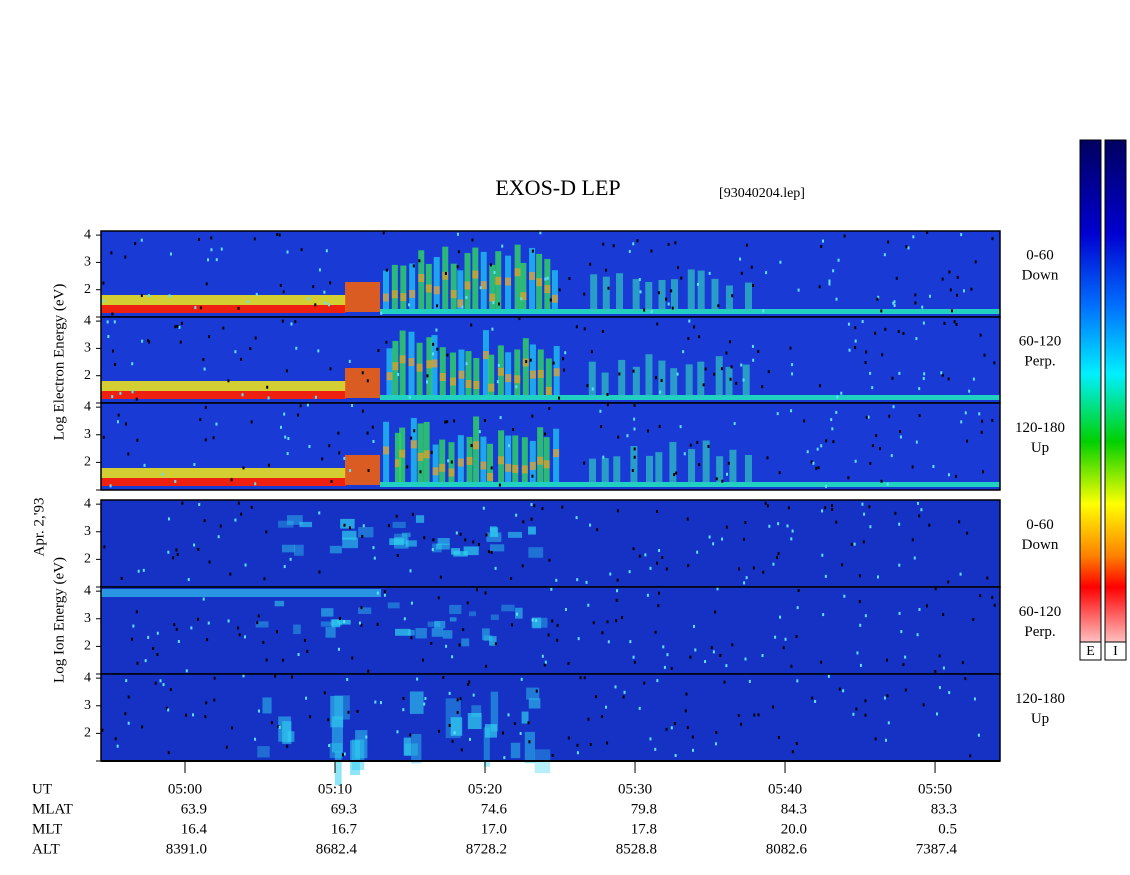 The height and width of the screenshot is (875, 1130). I want to click on panel-angle: 0-60, so click(1040, 525).